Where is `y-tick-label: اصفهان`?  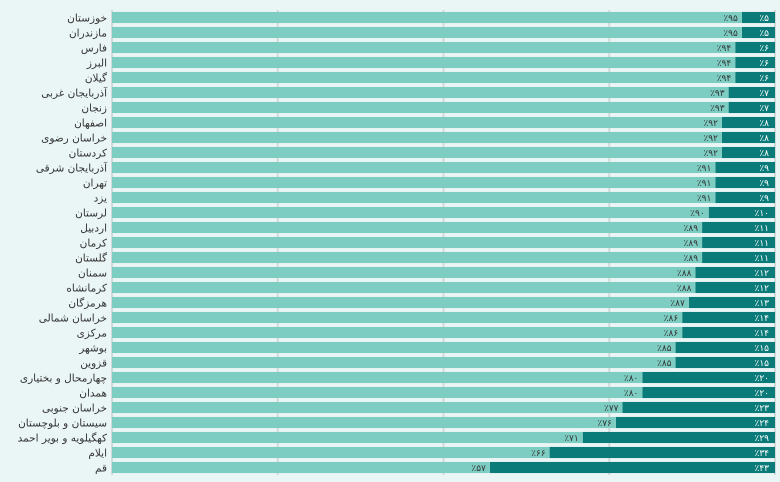
y-tick-label: اصفهان is located at coordinates (90, 124).